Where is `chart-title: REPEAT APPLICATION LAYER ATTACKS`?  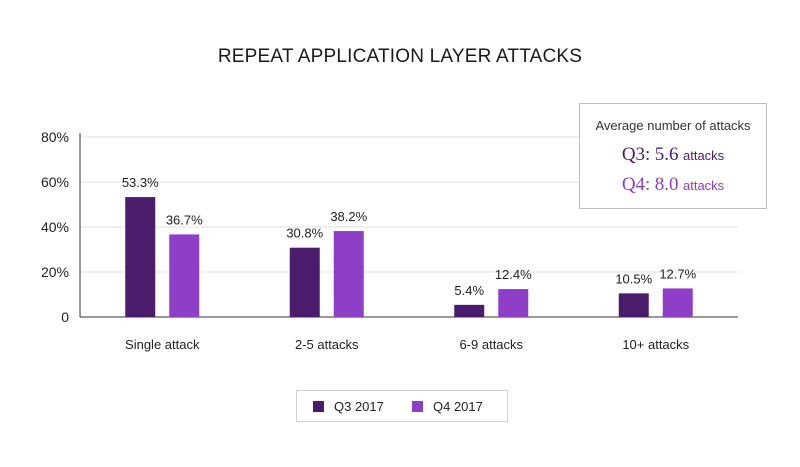 chart-title: REPEAT APPLICATION LAYER ATTACKS is located at coordinates (400, 56).